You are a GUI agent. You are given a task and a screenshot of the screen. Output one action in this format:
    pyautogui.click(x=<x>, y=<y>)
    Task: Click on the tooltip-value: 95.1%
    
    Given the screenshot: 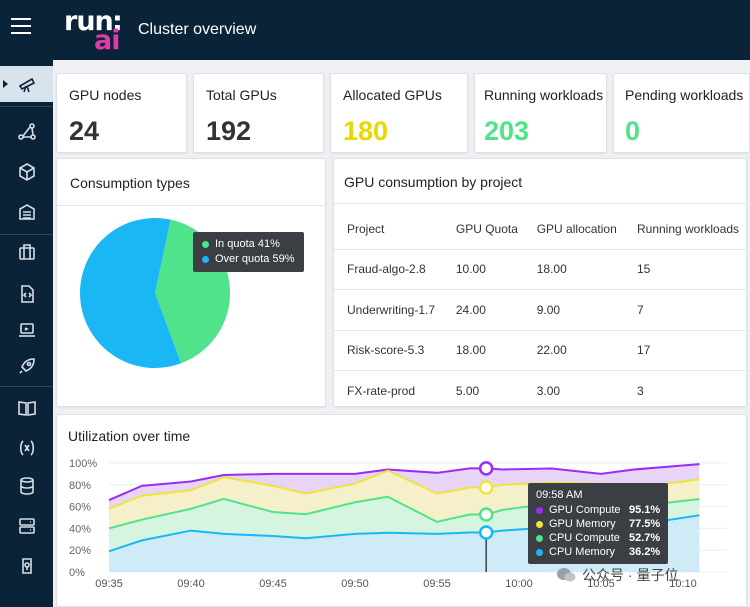 What is the action you would take?
    pyautogui.click(x=645, y=510)
    